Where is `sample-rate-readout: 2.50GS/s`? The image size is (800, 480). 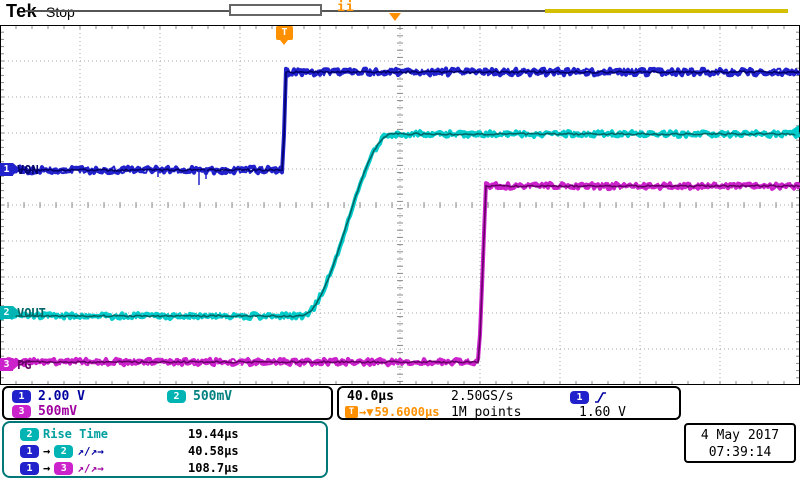
sample-rate-readout: 2.50GS/s is located at coordinates (482, 396).